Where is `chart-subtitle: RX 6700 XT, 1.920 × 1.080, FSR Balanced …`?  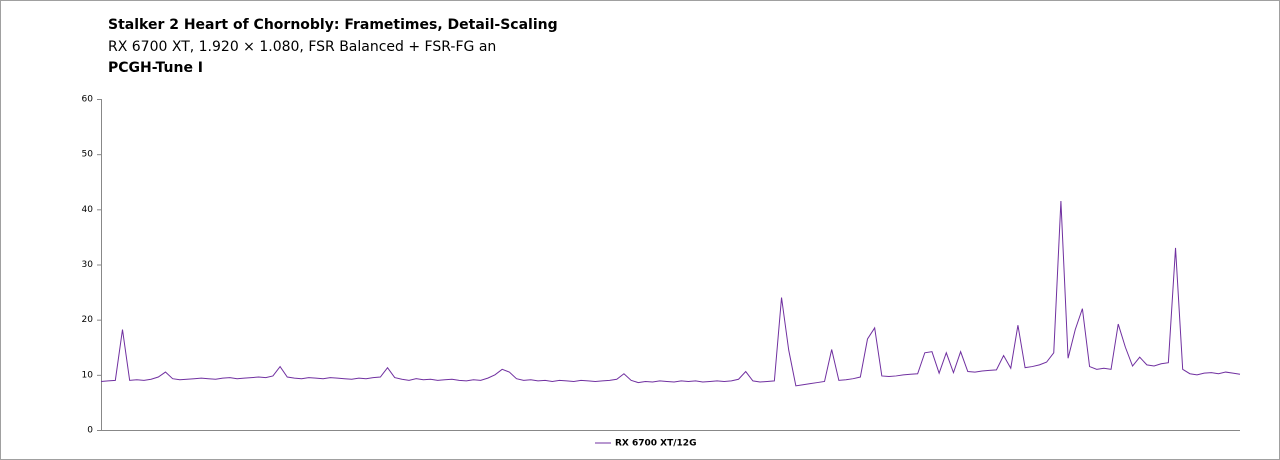 chart-subtitle: RX 6700 XT, 1.920 × 1.080, FSR Balanced … is located at coordinates (302, 47).